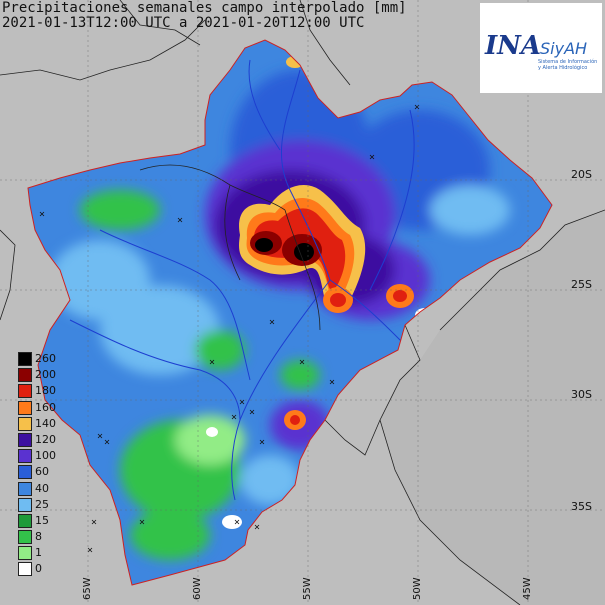 This screenshot has width=605, height=605. I want to click on legend-label: 260, so click(45, 358).